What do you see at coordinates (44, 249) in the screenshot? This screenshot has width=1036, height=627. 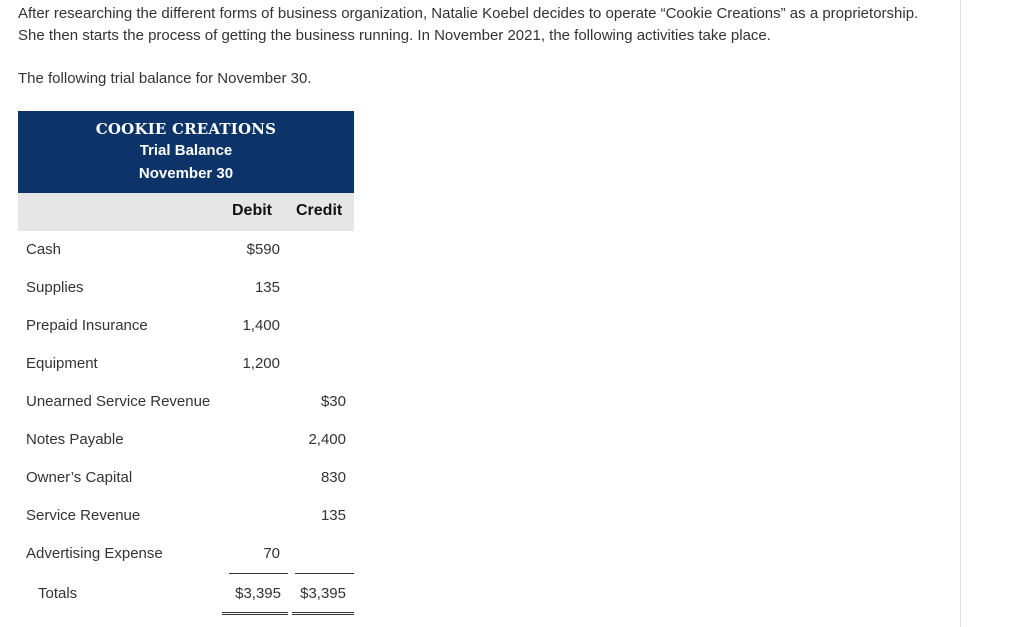 I see `account-name: Cash` at bounding box center [44, 249].